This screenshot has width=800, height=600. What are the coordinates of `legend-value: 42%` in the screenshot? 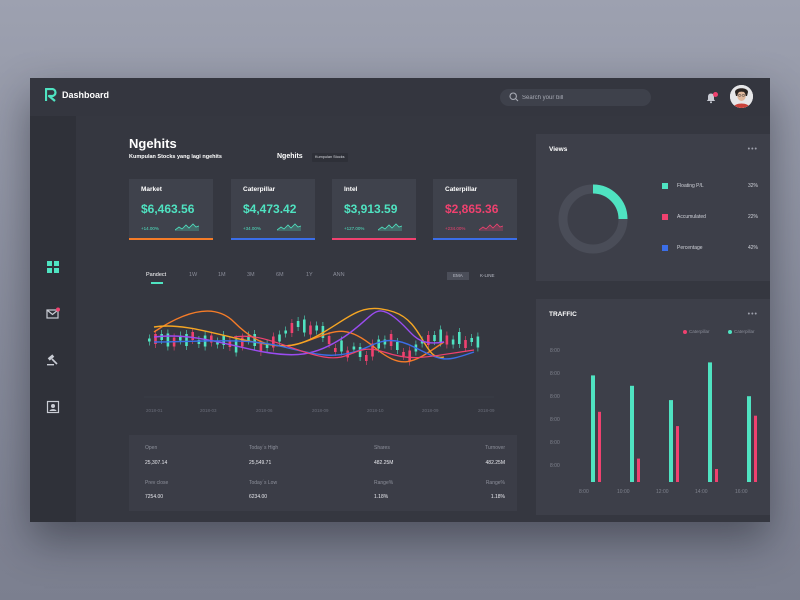 It's located at (752, 248).